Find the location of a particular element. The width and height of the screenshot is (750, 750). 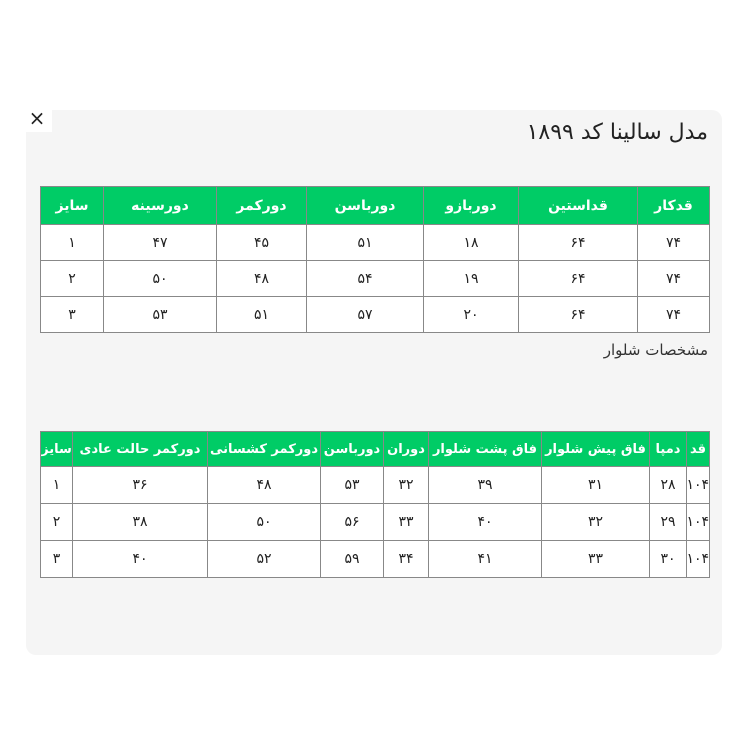

table-cell: ۵۲ is located at coordinates (264, 559).